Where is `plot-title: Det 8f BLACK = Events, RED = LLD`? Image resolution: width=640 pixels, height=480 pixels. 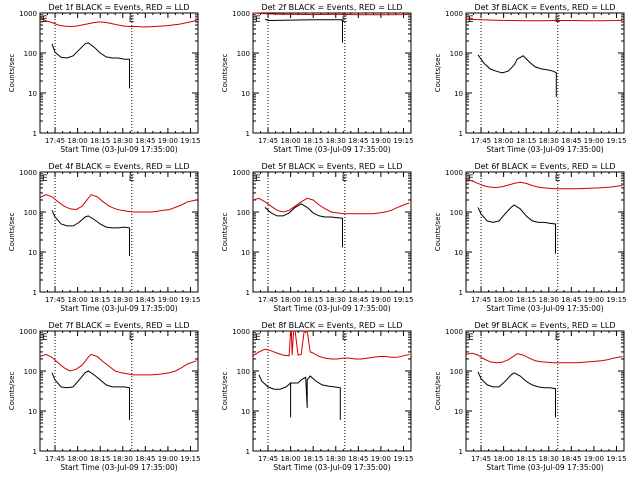
plot-title: Det 8f BLACK = Events, RED = LLD is located at coordinates (331, 325).